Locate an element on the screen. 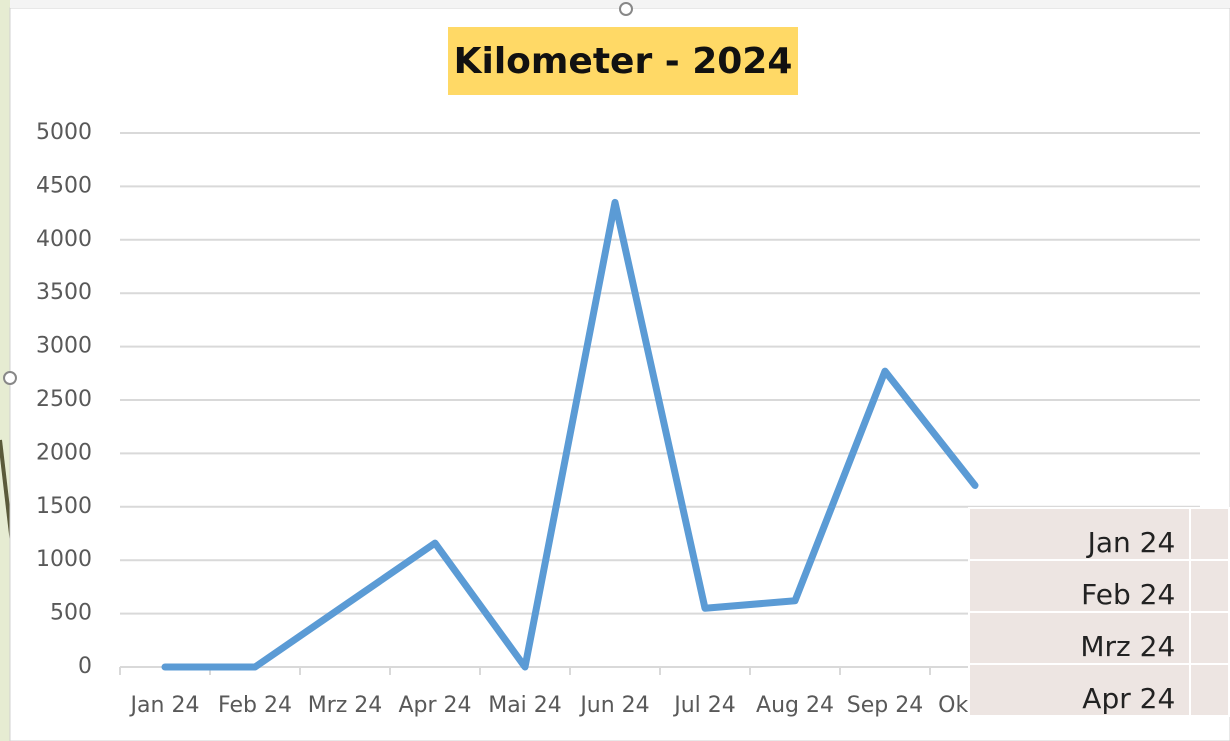  y-tick-label: 0 is located at coordinates (85, 666).